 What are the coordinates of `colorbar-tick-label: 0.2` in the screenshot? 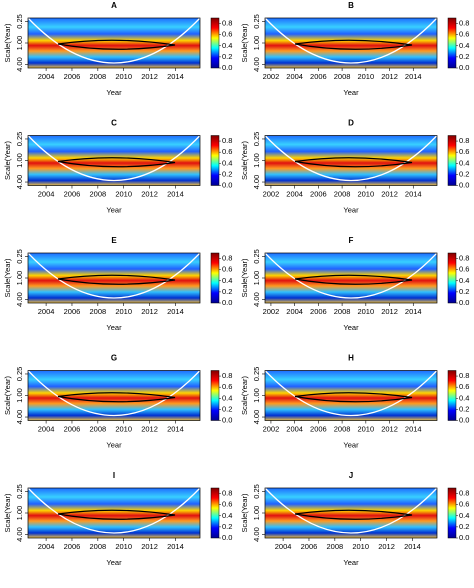 It's located at (464, 526).